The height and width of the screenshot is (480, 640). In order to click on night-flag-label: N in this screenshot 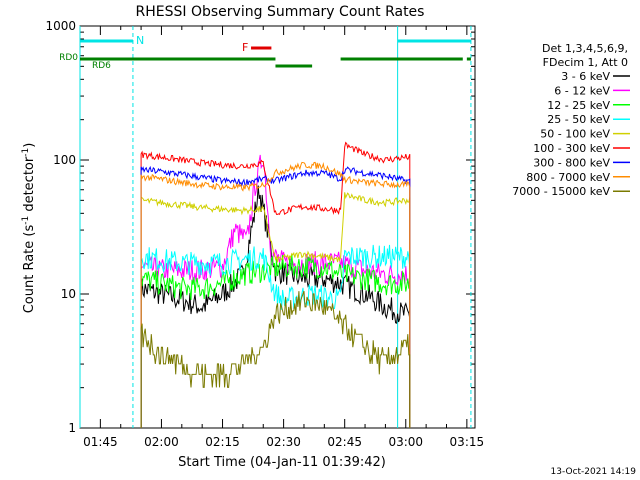, I will do `click(140, 40)`.